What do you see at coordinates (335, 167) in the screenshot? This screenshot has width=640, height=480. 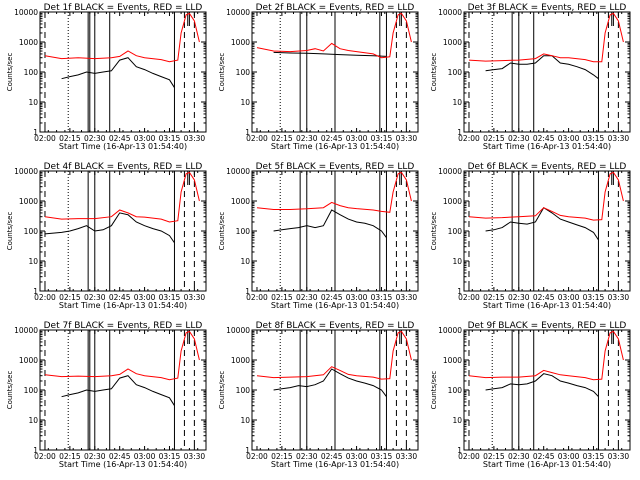 I see `panel-title: Det 5f BLACK = Events, RED = LLD` at bounding box center [335, 167].